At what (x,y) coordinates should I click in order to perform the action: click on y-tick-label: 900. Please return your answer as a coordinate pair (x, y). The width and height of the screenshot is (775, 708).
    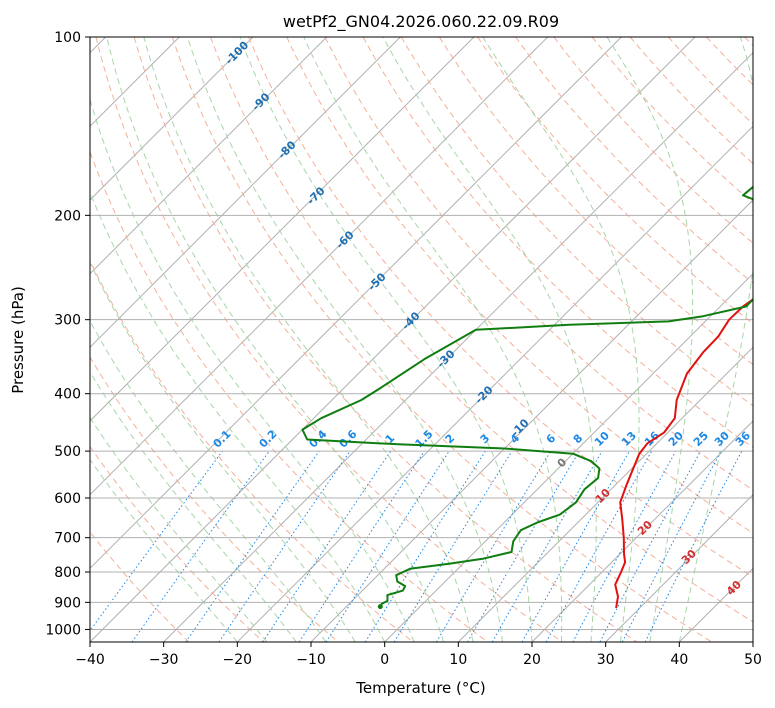
    Looking at the image, I should click on (67, 603).